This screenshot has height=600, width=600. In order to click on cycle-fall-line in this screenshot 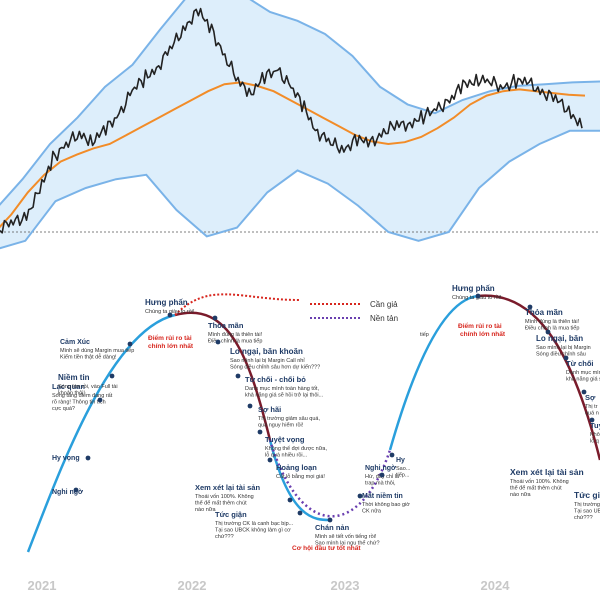, I will do `click(223, 376)`.